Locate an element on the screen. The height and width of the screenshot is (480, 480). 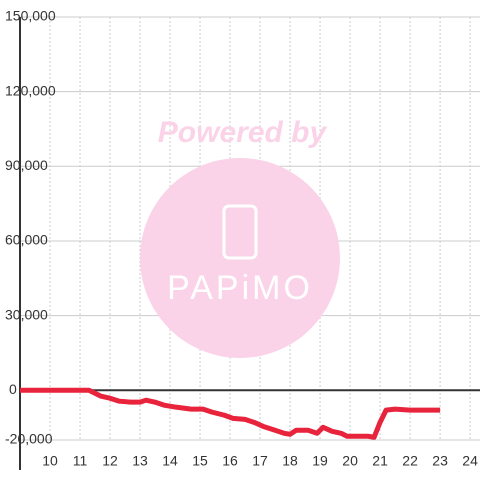
y-tick-label: 30,000 is located at coordinates (26, 314).